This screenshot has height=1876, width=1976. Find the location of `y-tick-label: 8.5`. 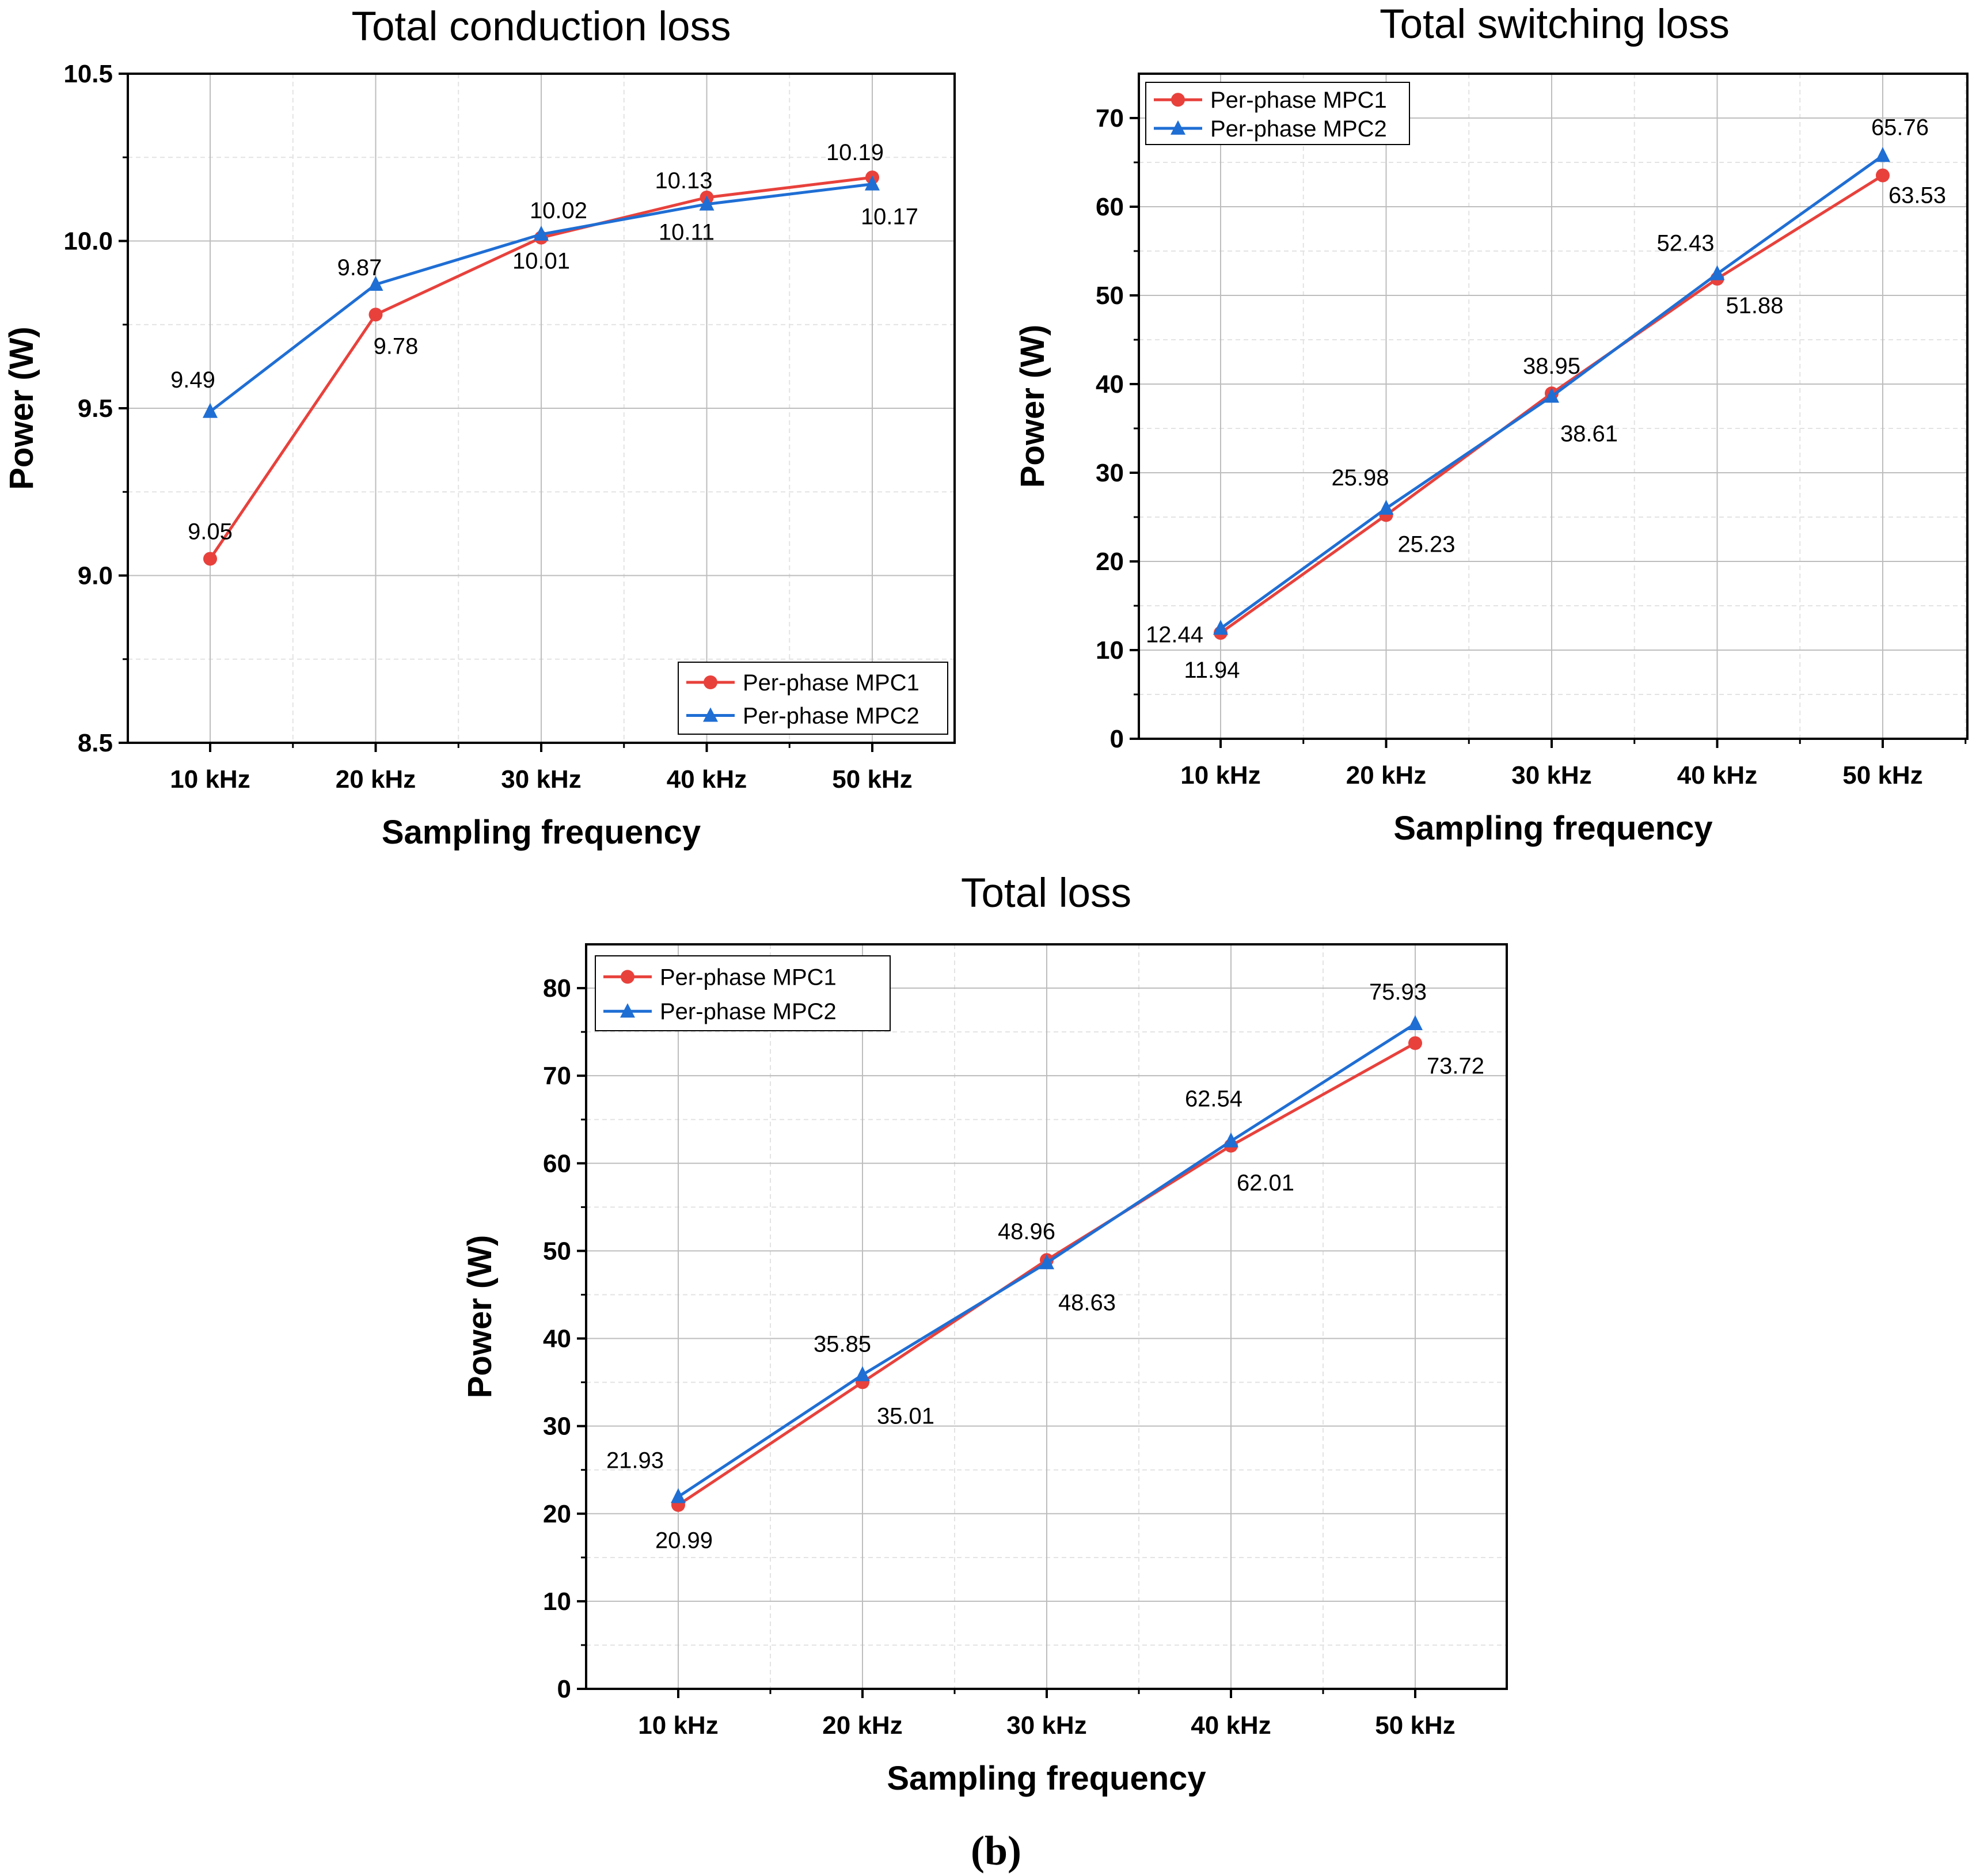

y-tick-label: 8.5 is located at coordinates (96, 743).